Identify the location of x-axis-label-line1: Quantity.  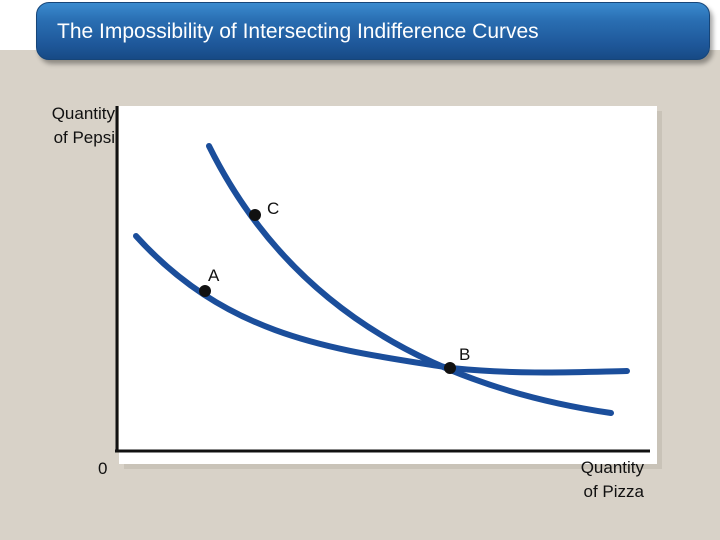
(612, 467).